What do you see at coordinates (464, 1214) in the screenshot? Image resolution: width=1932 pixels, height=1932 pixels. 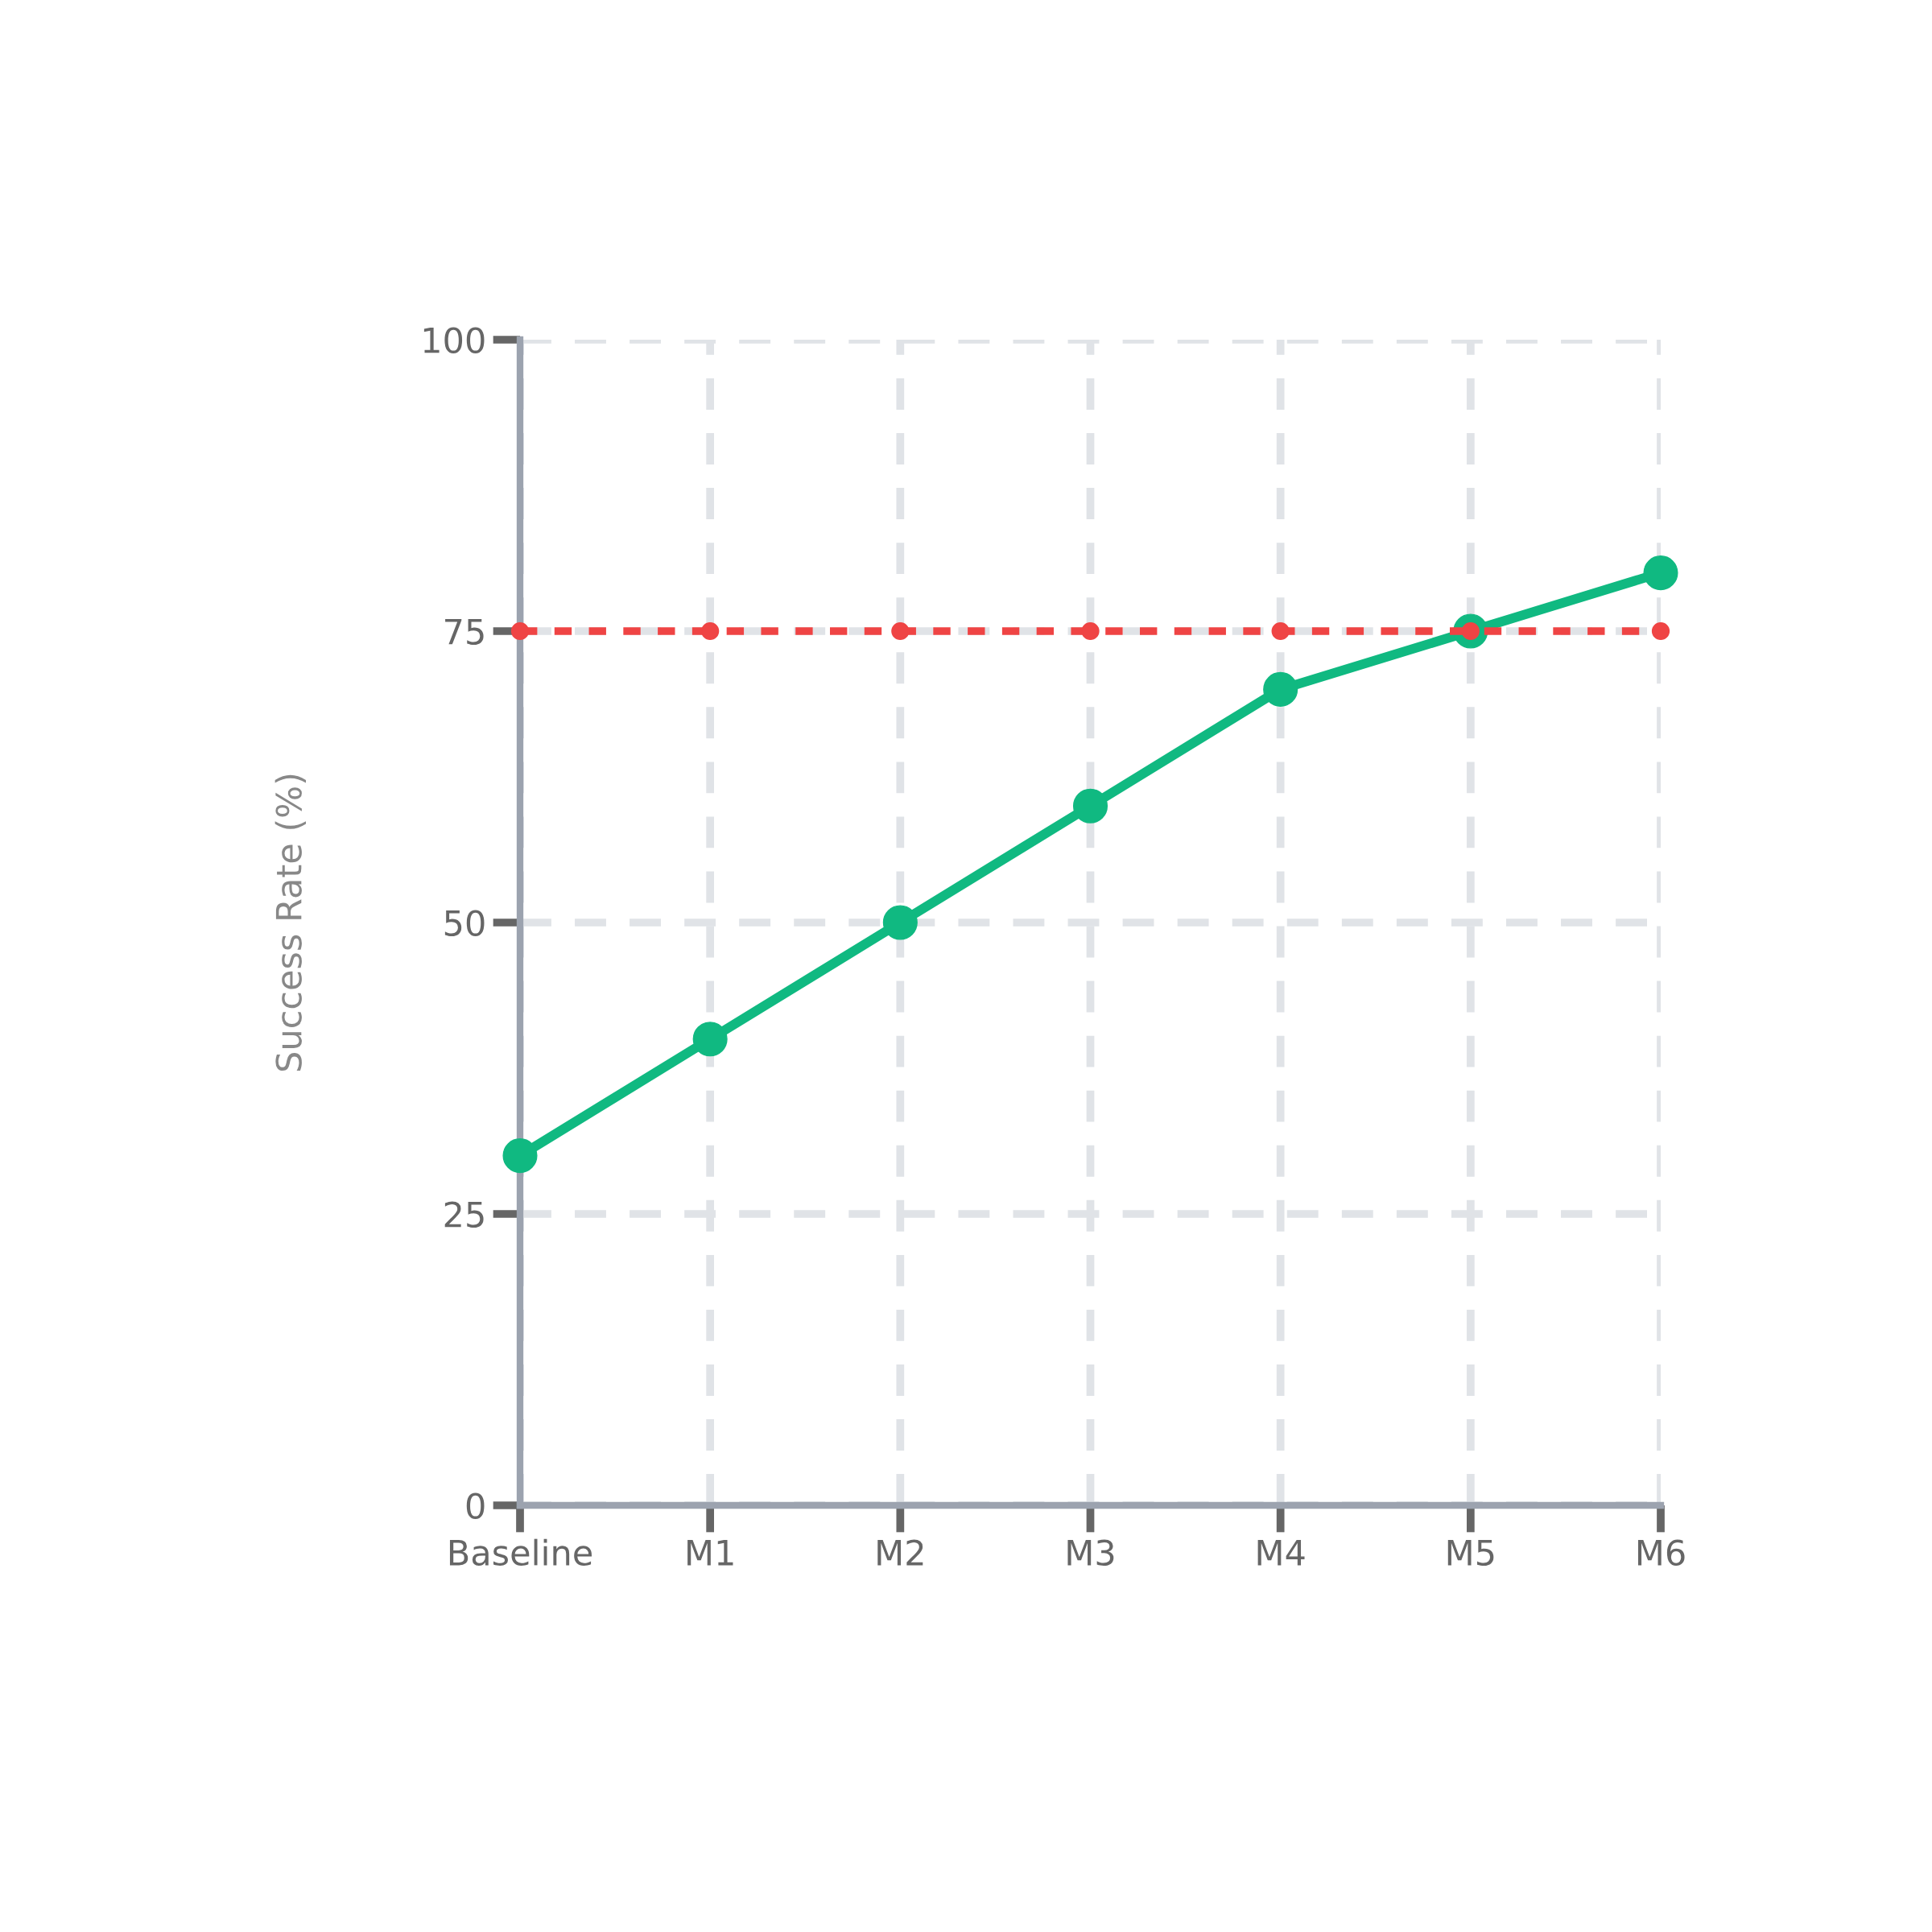 I see `y-tick-label: 25` at bounding box center [464, 1214].